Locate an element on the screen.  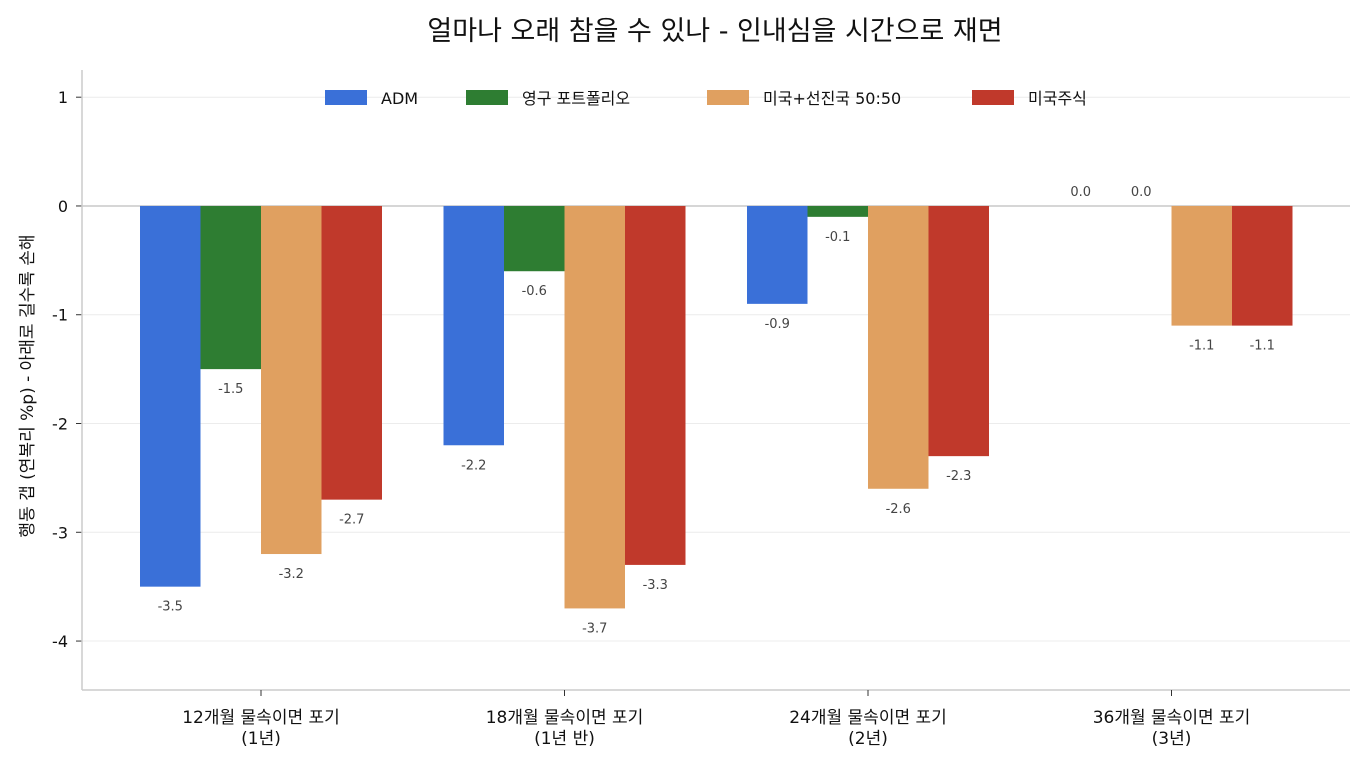
legend-label: ADM is located at coordinates (399, 98).